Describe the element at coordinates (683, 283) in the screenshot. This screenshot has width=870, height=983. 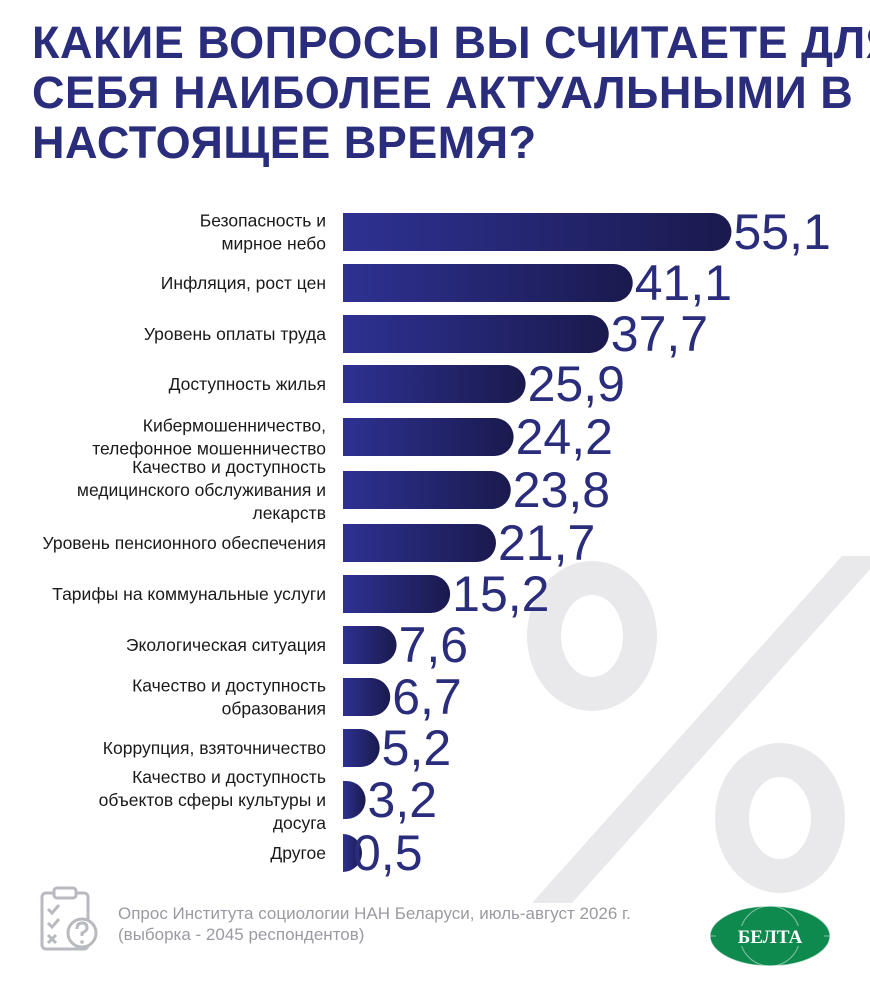
I see `bar-value-label: 41,1` at that location.